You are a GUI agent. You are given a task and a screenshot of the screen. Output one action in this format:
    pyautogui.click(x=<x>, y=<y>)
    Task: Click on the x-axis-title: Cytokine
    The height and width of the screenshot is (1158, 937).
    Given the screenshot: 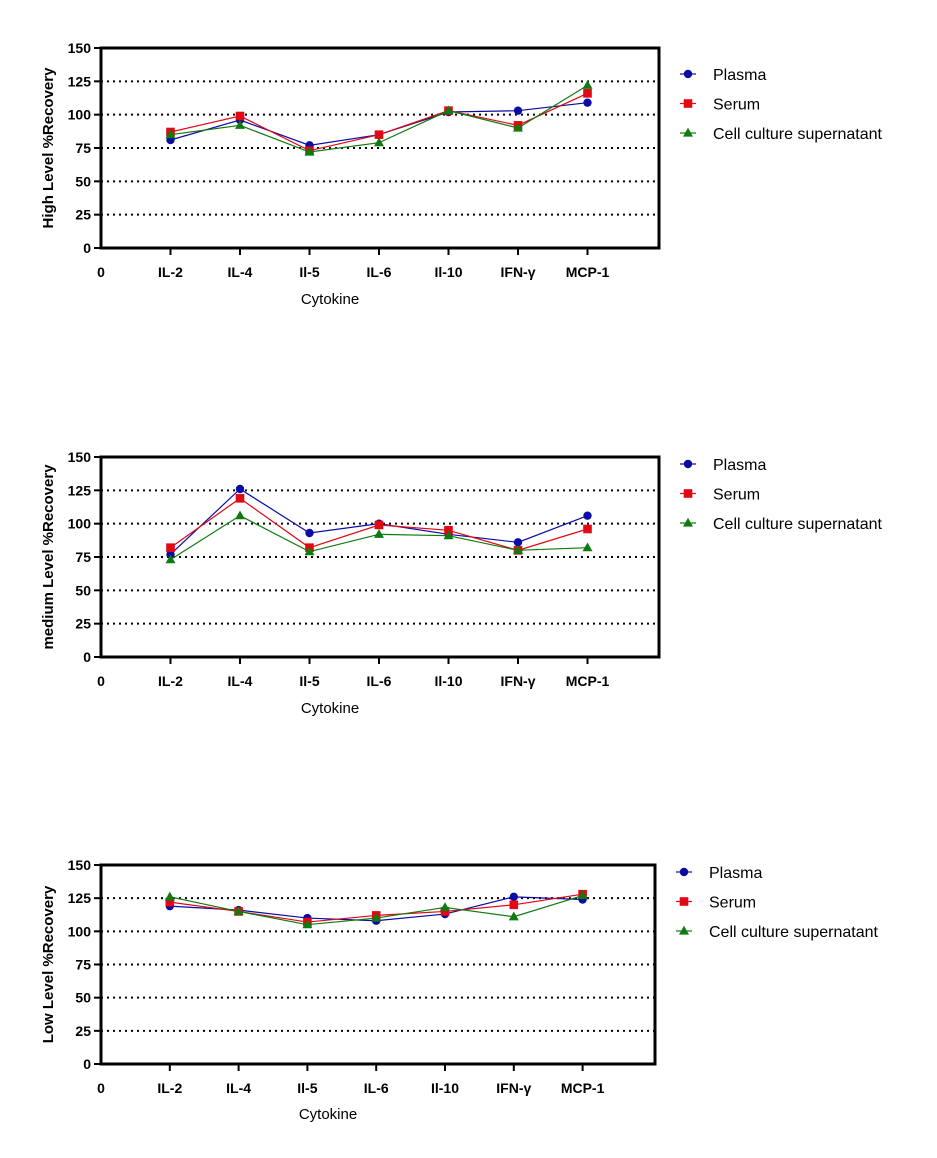 What is the action you would take?
    pyautogui.click(x=328, y=1114)
    